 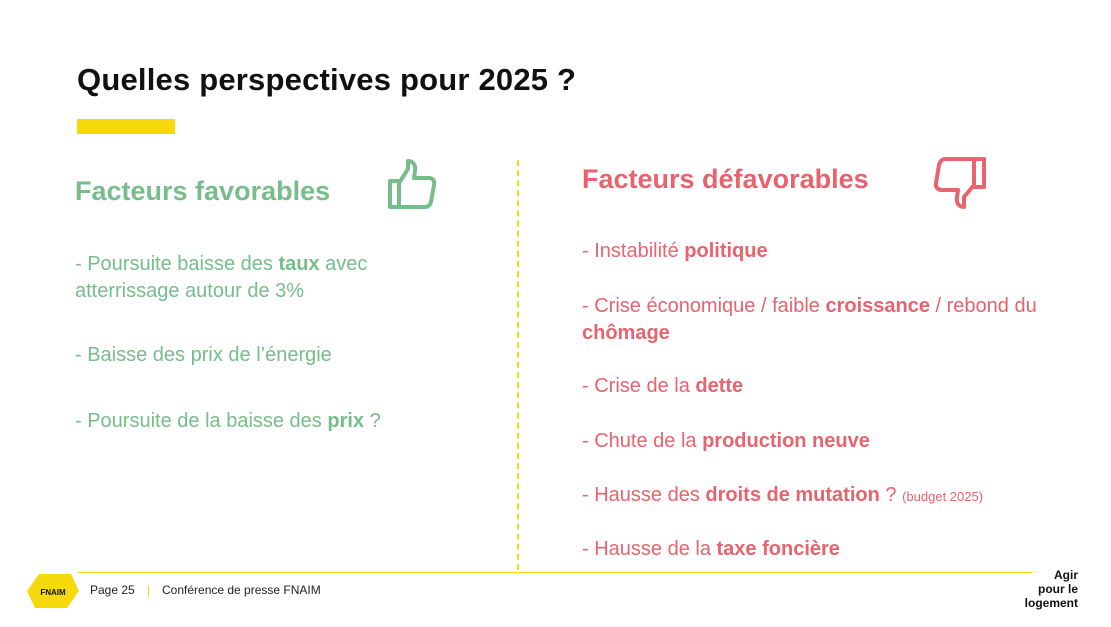 I want to click on favorable-item-2: - Baisse des prix de l’énergie, so click(x=203, y=355).